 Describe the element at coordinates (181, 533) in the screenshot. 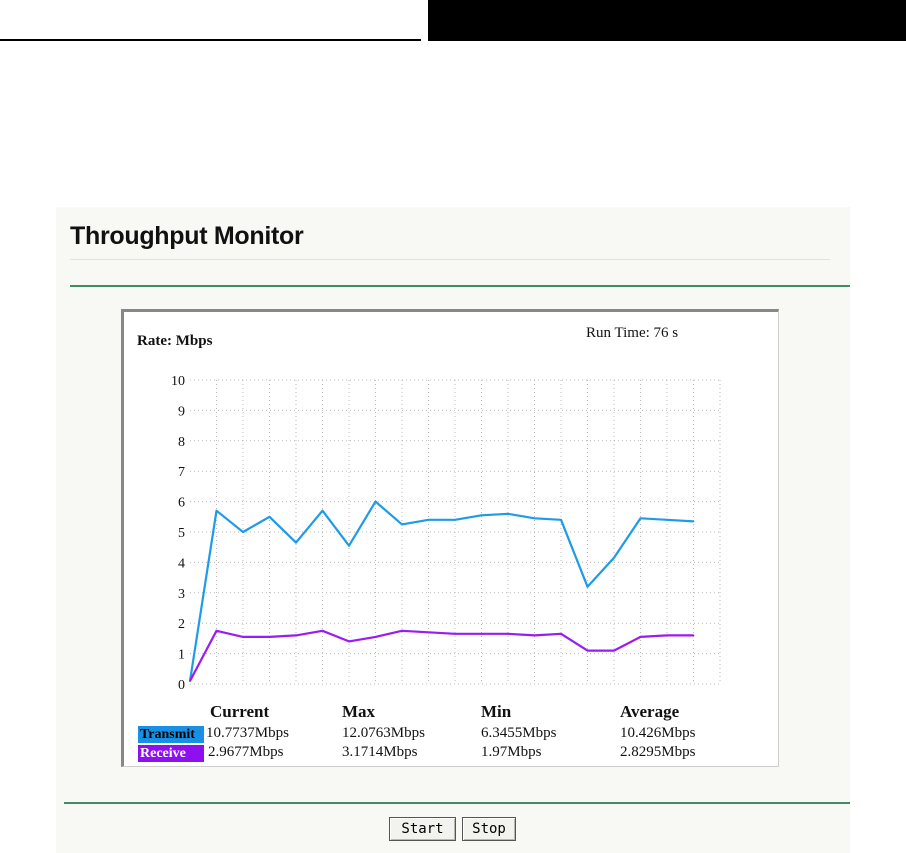

I see `y-tick-label: 5` at that location.